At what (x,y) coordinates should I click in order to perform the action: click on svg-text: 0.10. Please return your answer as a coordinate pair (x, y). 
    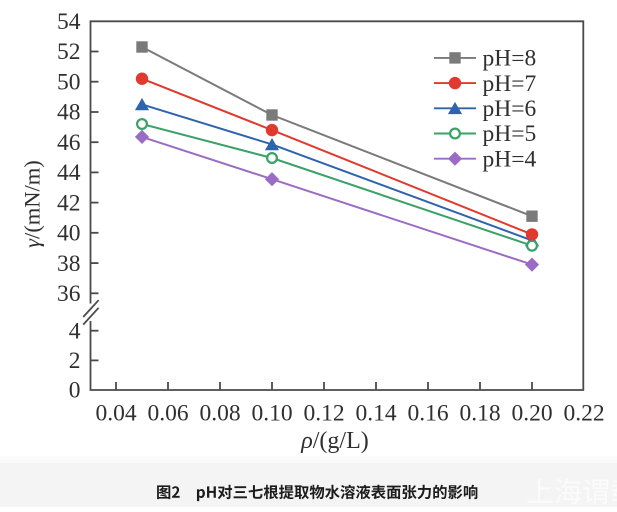
    Looking at the image, I should click on (271, 413).